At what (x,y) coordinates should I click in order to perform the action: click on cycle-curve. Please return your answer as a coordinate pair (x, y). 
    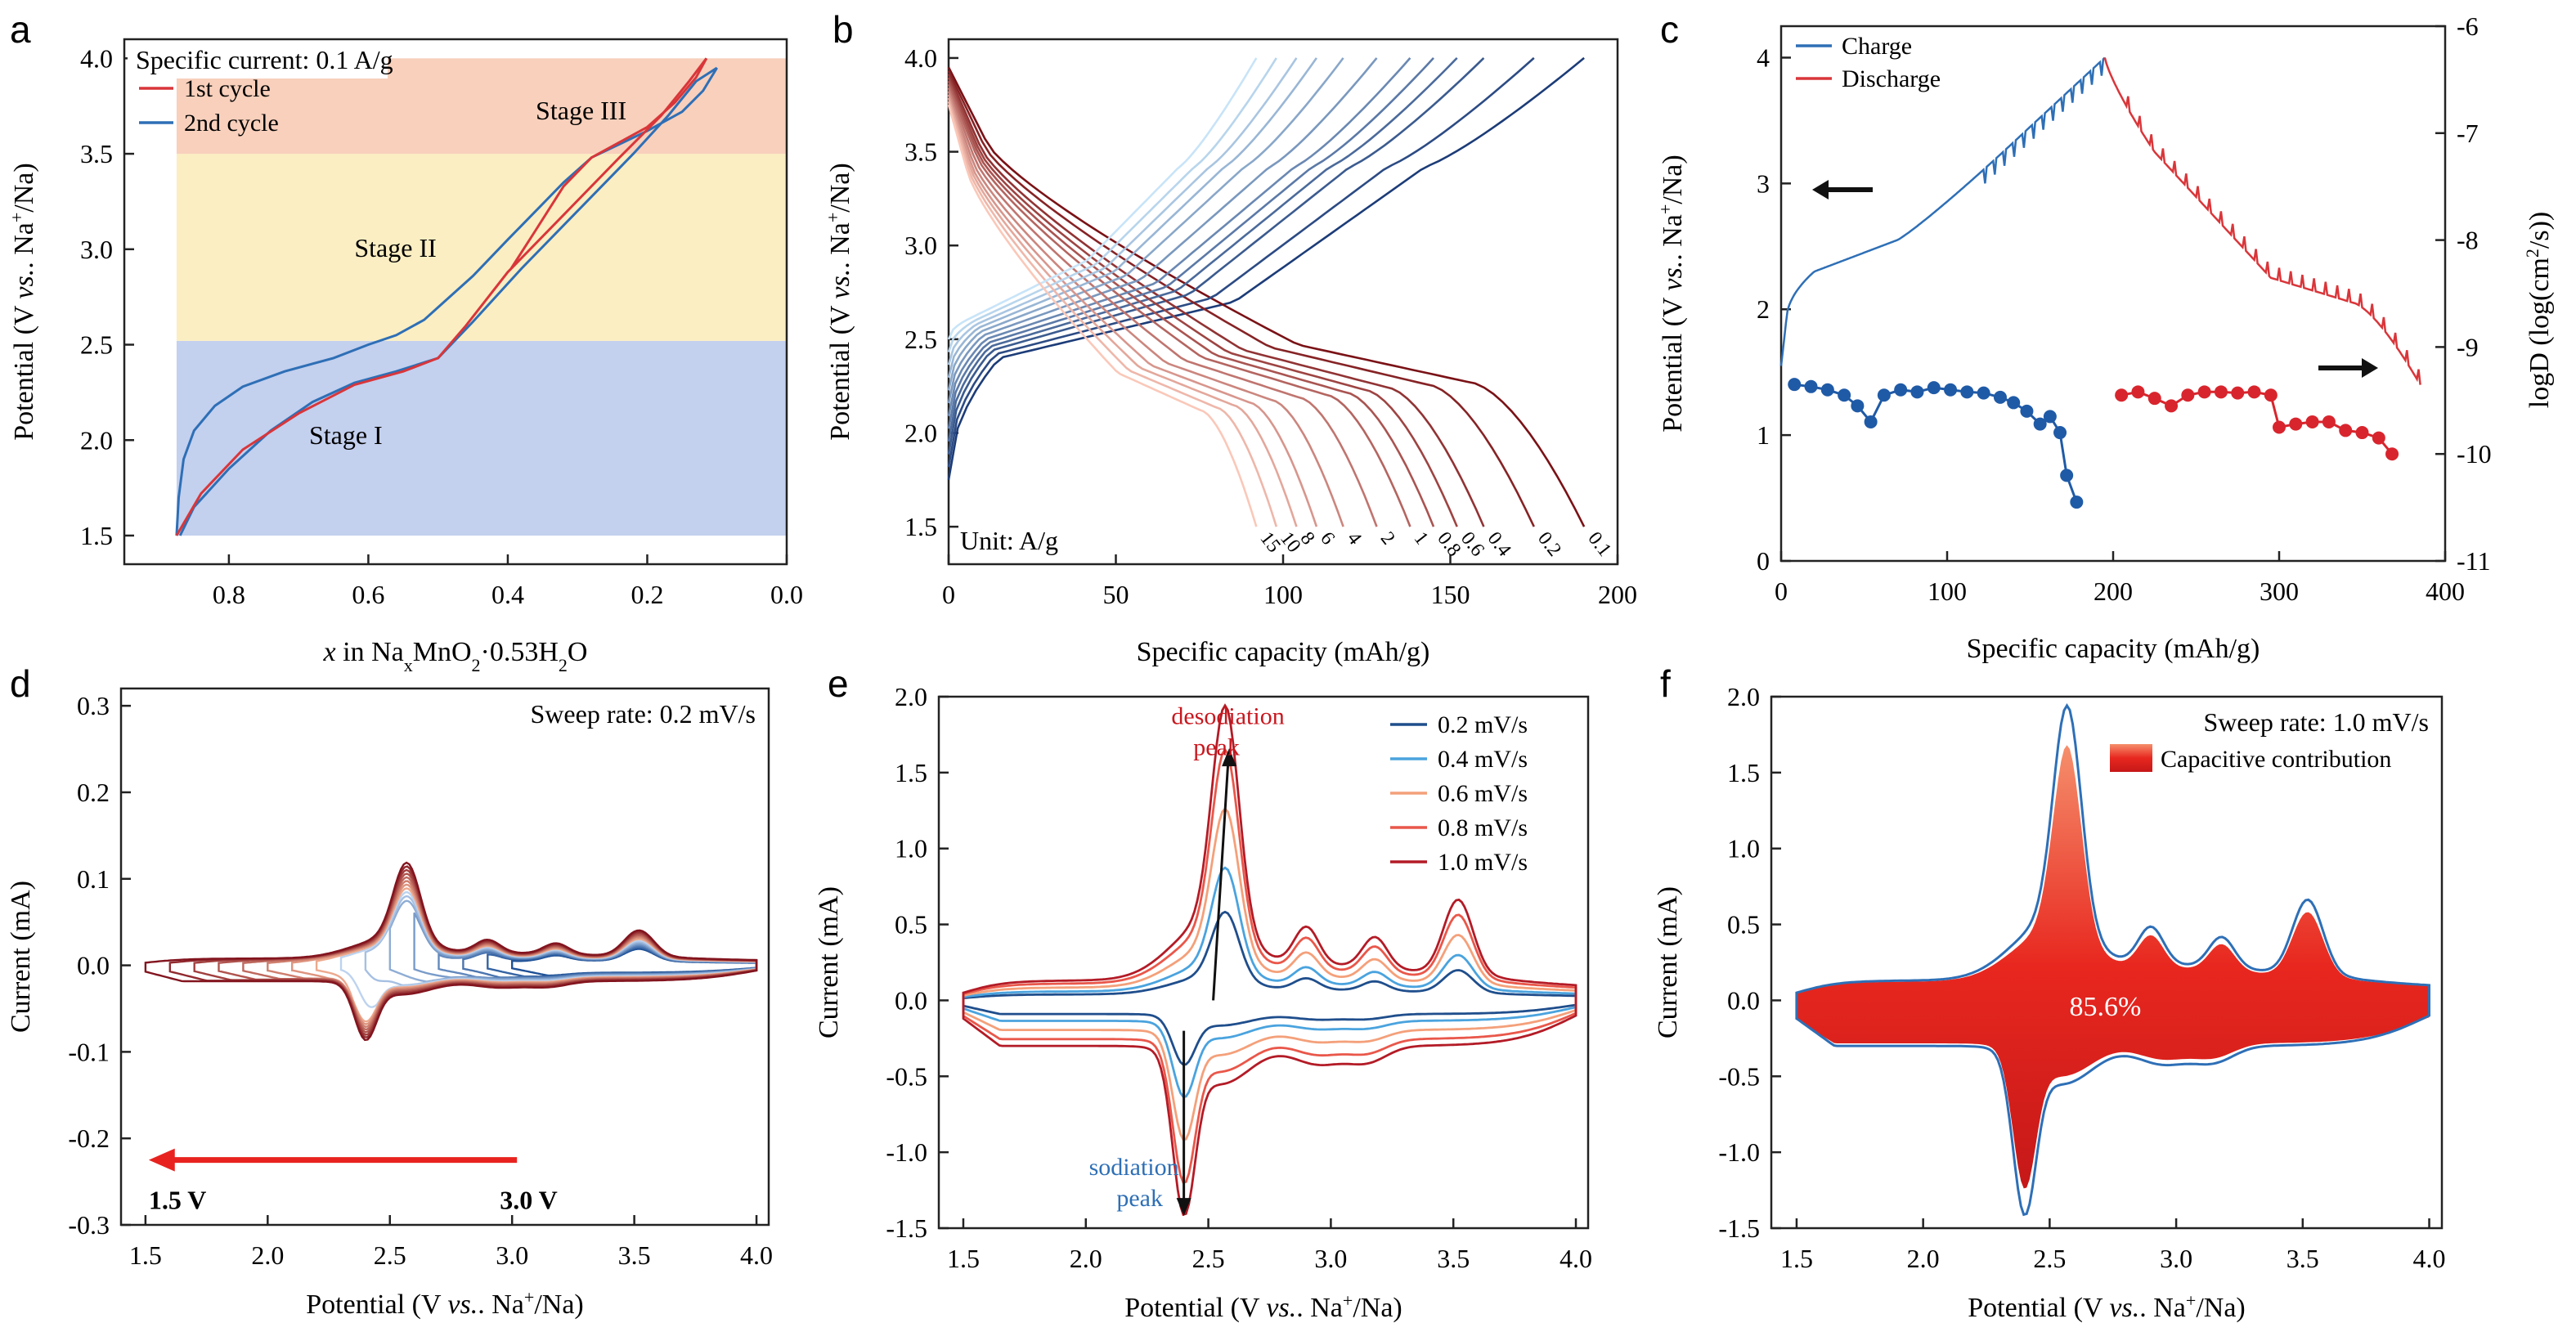
    Looking at the image, I should click on (608, 163).